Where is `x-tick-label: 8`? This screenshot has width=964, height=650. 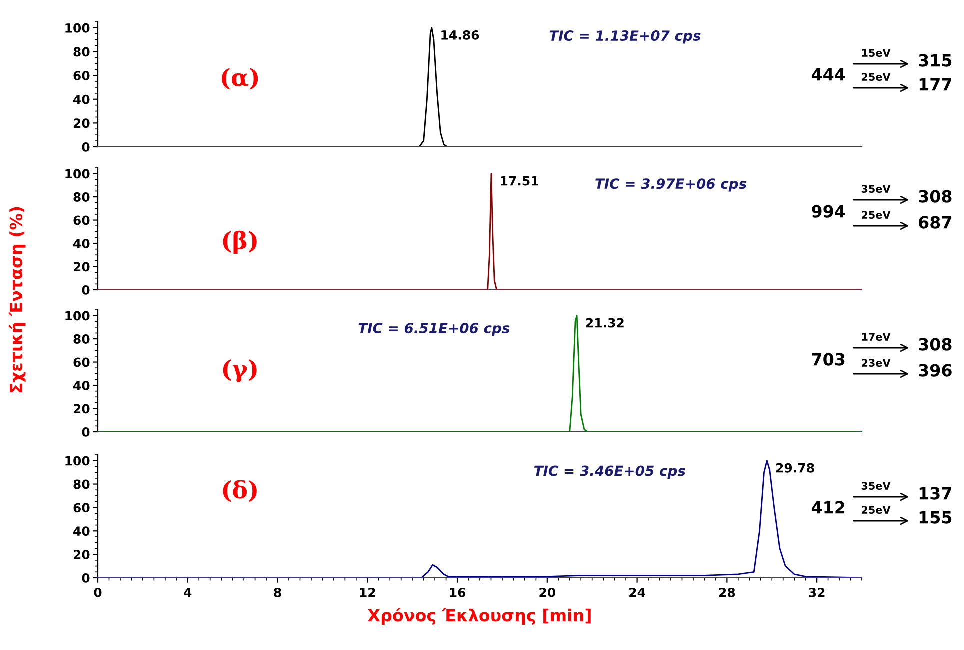 x-tick-label: 8 is located at coordinates (278, 593).